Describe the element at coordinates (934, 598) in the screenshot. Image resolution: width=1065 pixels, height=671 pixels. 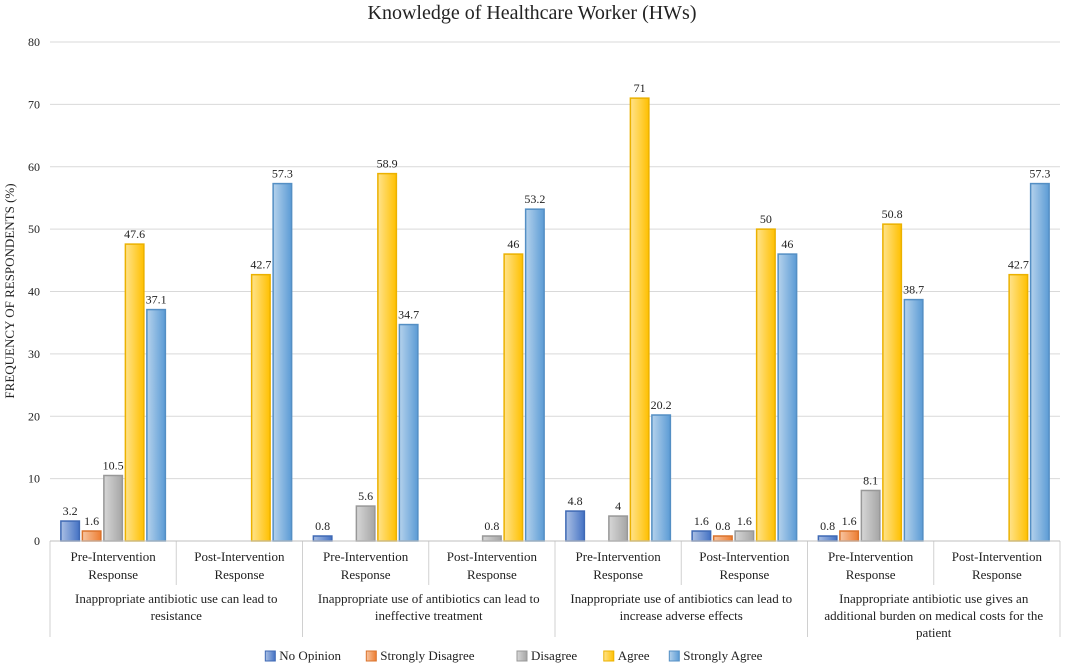
I see `x-group-label: Inappropriate antibiotic use gives an` at that location.